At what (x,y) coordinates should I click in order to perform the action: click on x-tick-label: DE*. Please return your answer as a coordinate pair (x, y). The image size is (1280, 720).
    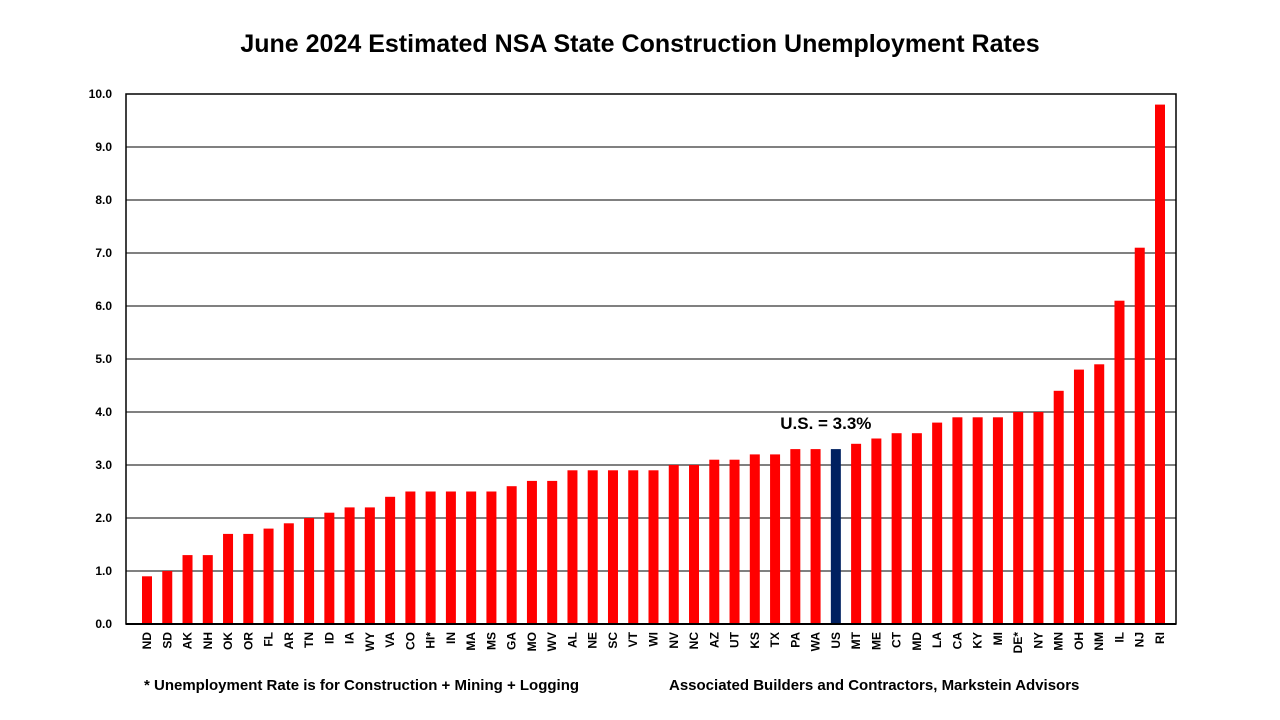
    Looking at the image, I should click on (1018, 643).